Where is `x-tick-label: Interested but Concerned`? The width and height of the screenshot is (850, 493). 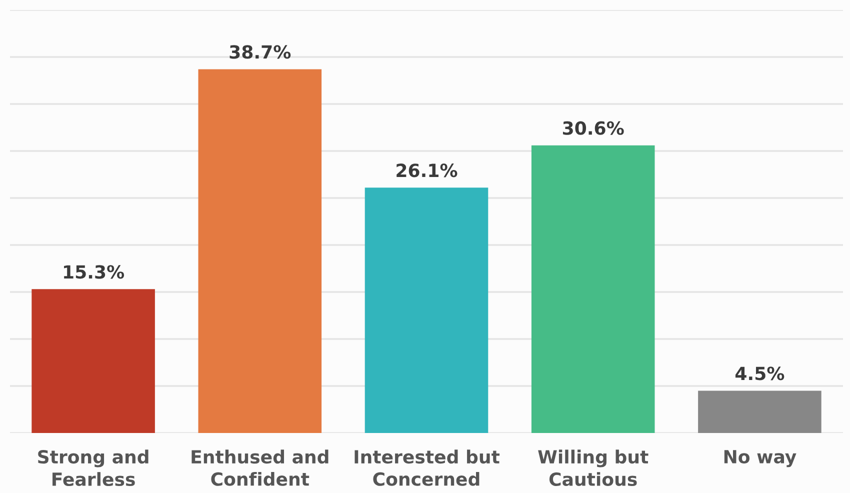 x-tick-label: Interested but Concerned is located at coordinates (427, 468).